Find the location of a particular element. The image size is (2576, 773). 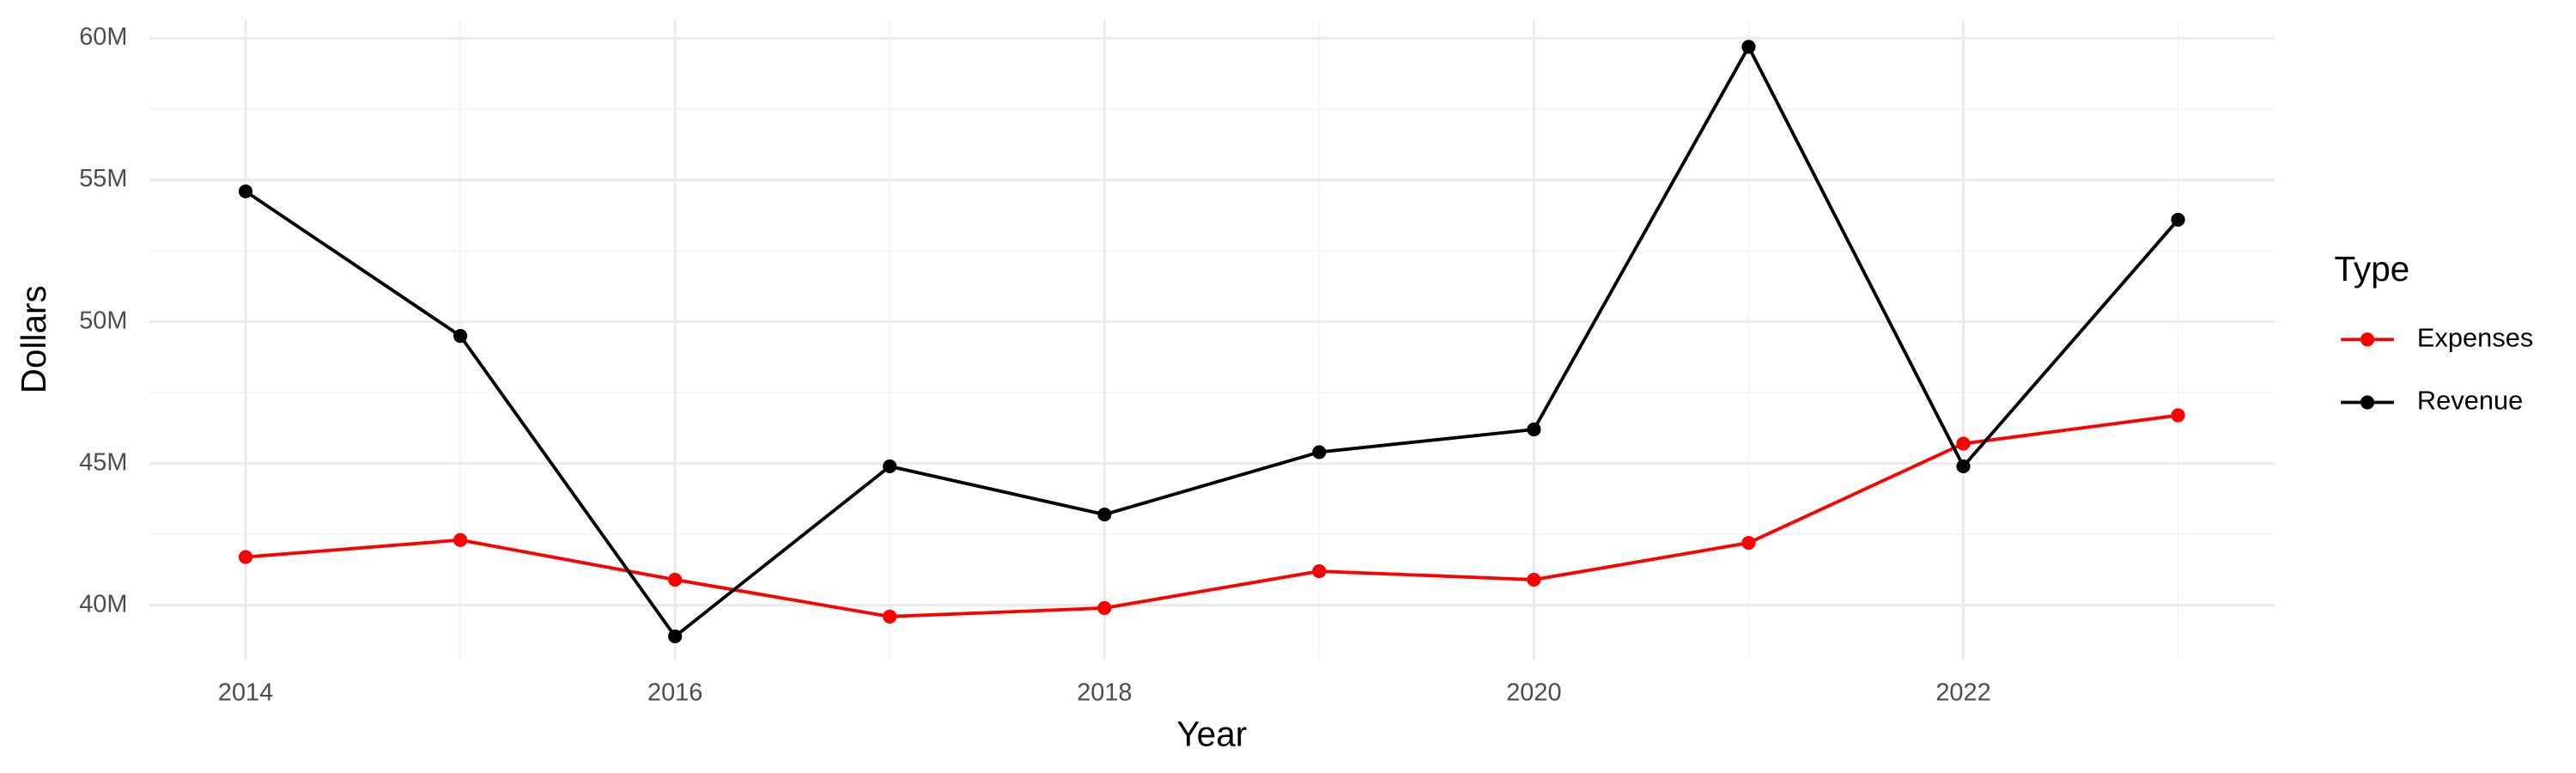

x-axis-title: Year is located at coordinates (1211, 734).